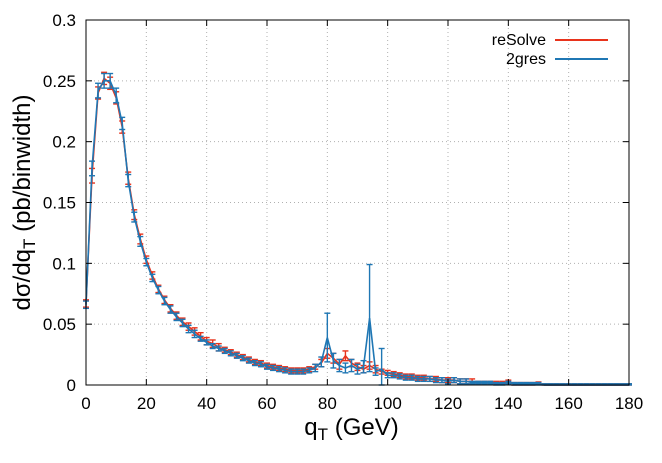 Image resolution: width=662 pixels, height=463 pixels. Describe the element at coordinates (22, 167) in the screenshot. I see `y-axis-title-rest: (pb/binwidth)` at that location.